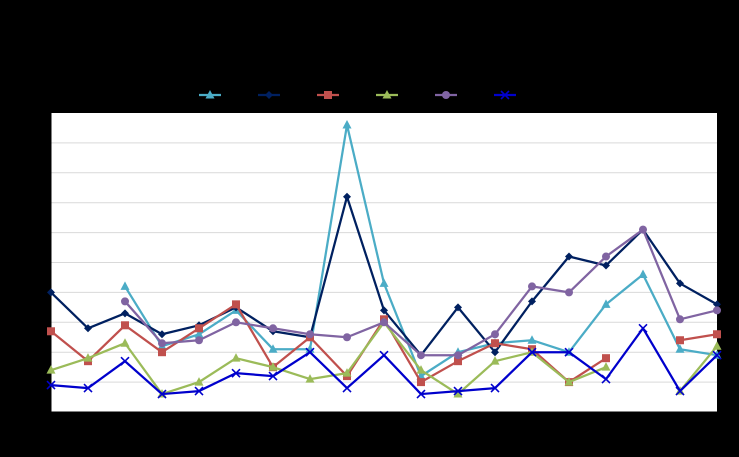  I want to click on series-4-line, so click(328, 358).